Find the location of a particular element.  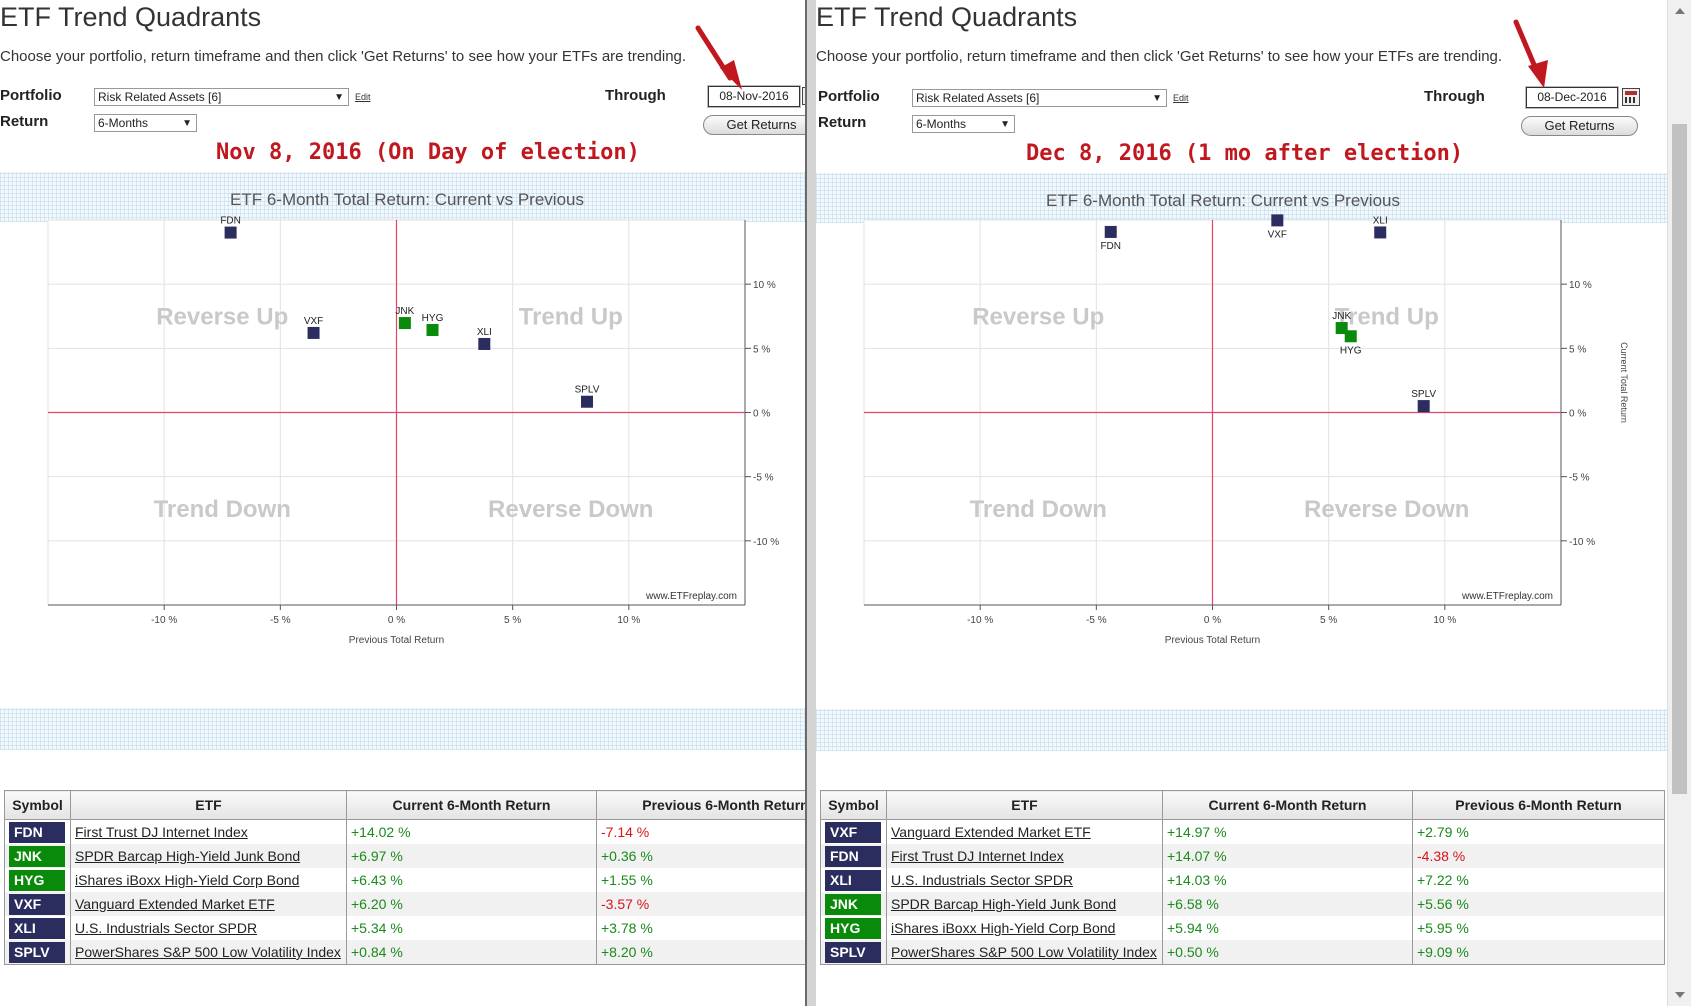

symbol-badge: FDN is located at coordinates (853, 856).